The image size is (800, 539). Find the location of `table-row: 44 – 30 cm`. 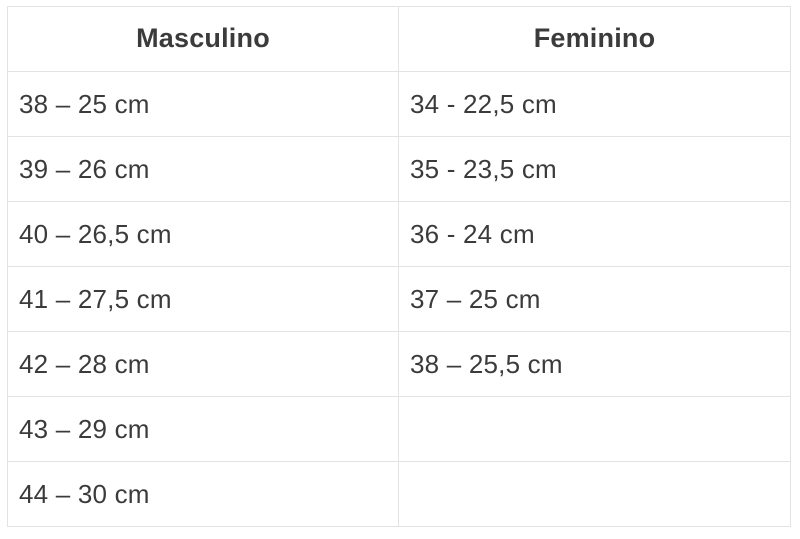

table-row: 44 – 30 cm is located at coordinates (399, 494).